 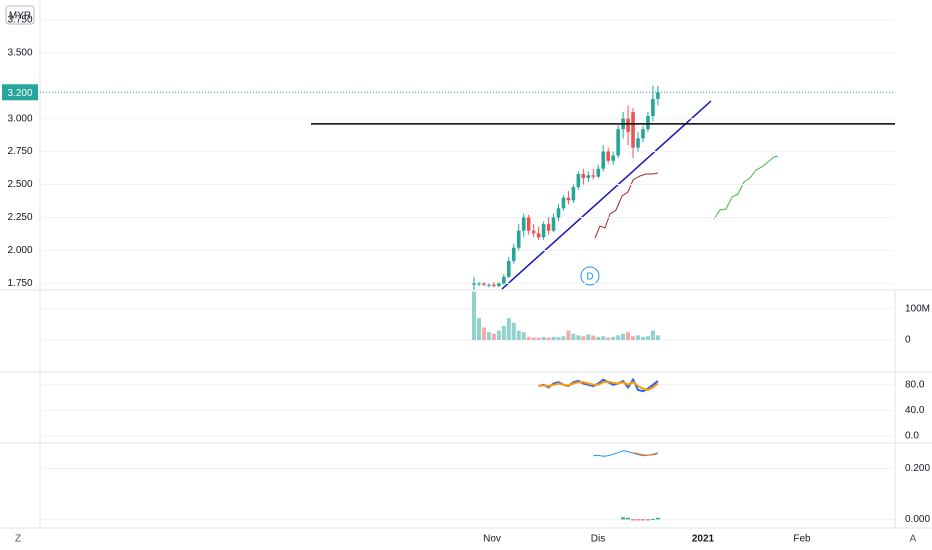 I want to click on x-tick-label: Feb, so click(x=802, y=539).